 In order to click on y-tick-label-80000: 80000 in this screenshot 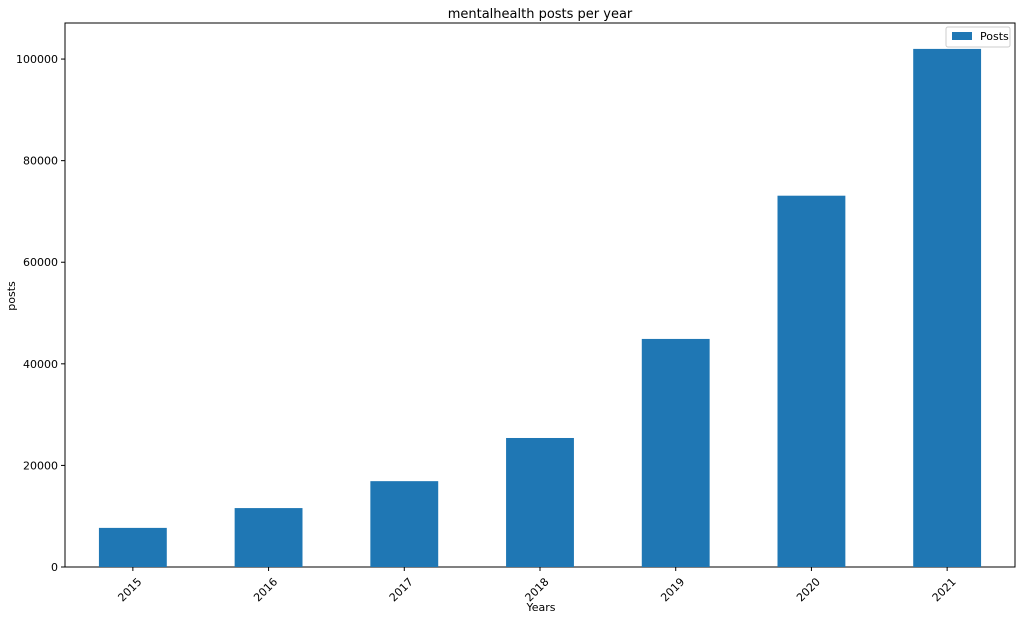, I will do `click(40, 161)`.